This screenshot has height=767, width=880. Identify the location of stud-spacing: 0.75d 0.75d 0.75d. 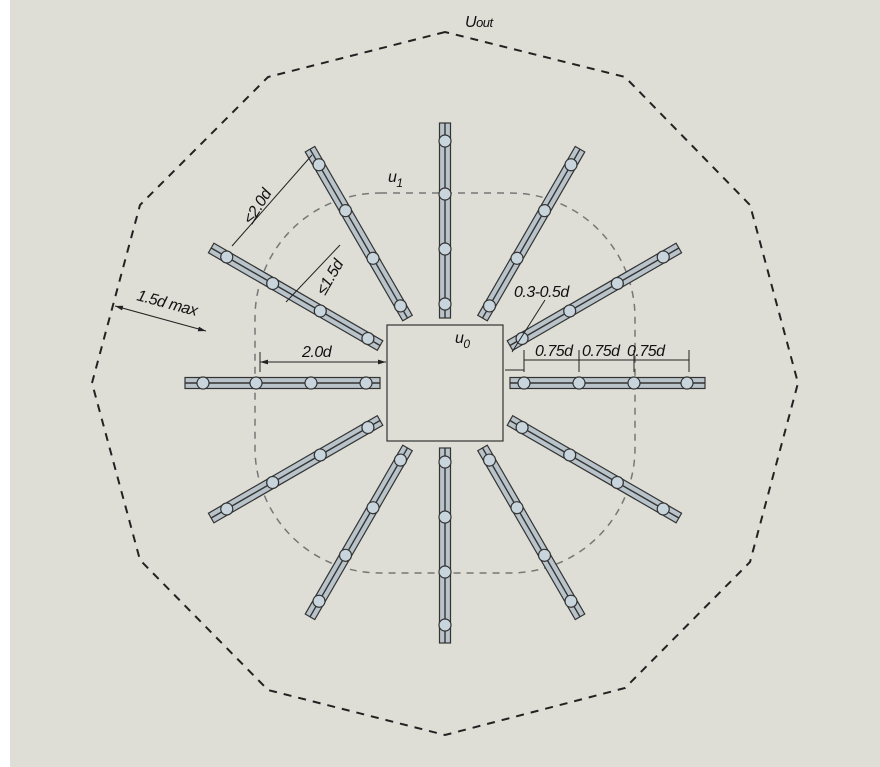
(606, 357).